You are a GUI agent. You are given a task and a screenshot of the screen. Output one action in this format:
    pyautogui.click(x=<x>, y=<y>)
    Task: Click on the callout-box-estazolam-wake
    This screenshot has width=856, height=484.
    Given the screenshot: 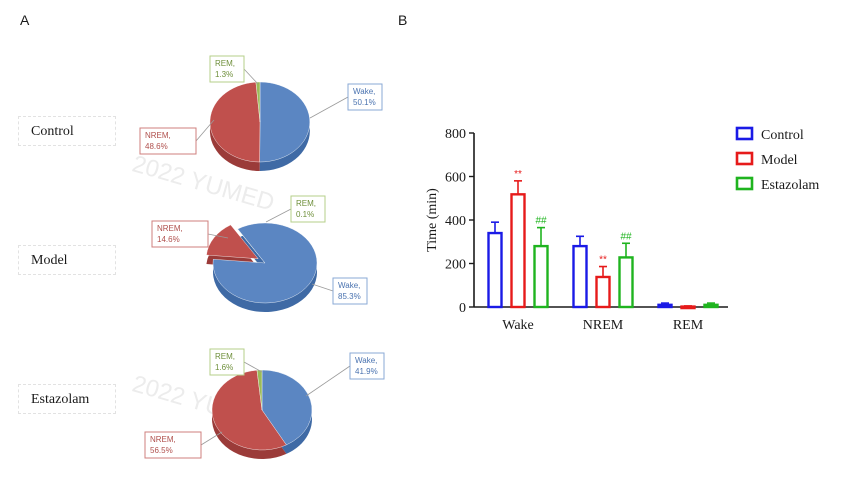 What is the action you would take?
    pyautogui.click(x=367, y=366)
    